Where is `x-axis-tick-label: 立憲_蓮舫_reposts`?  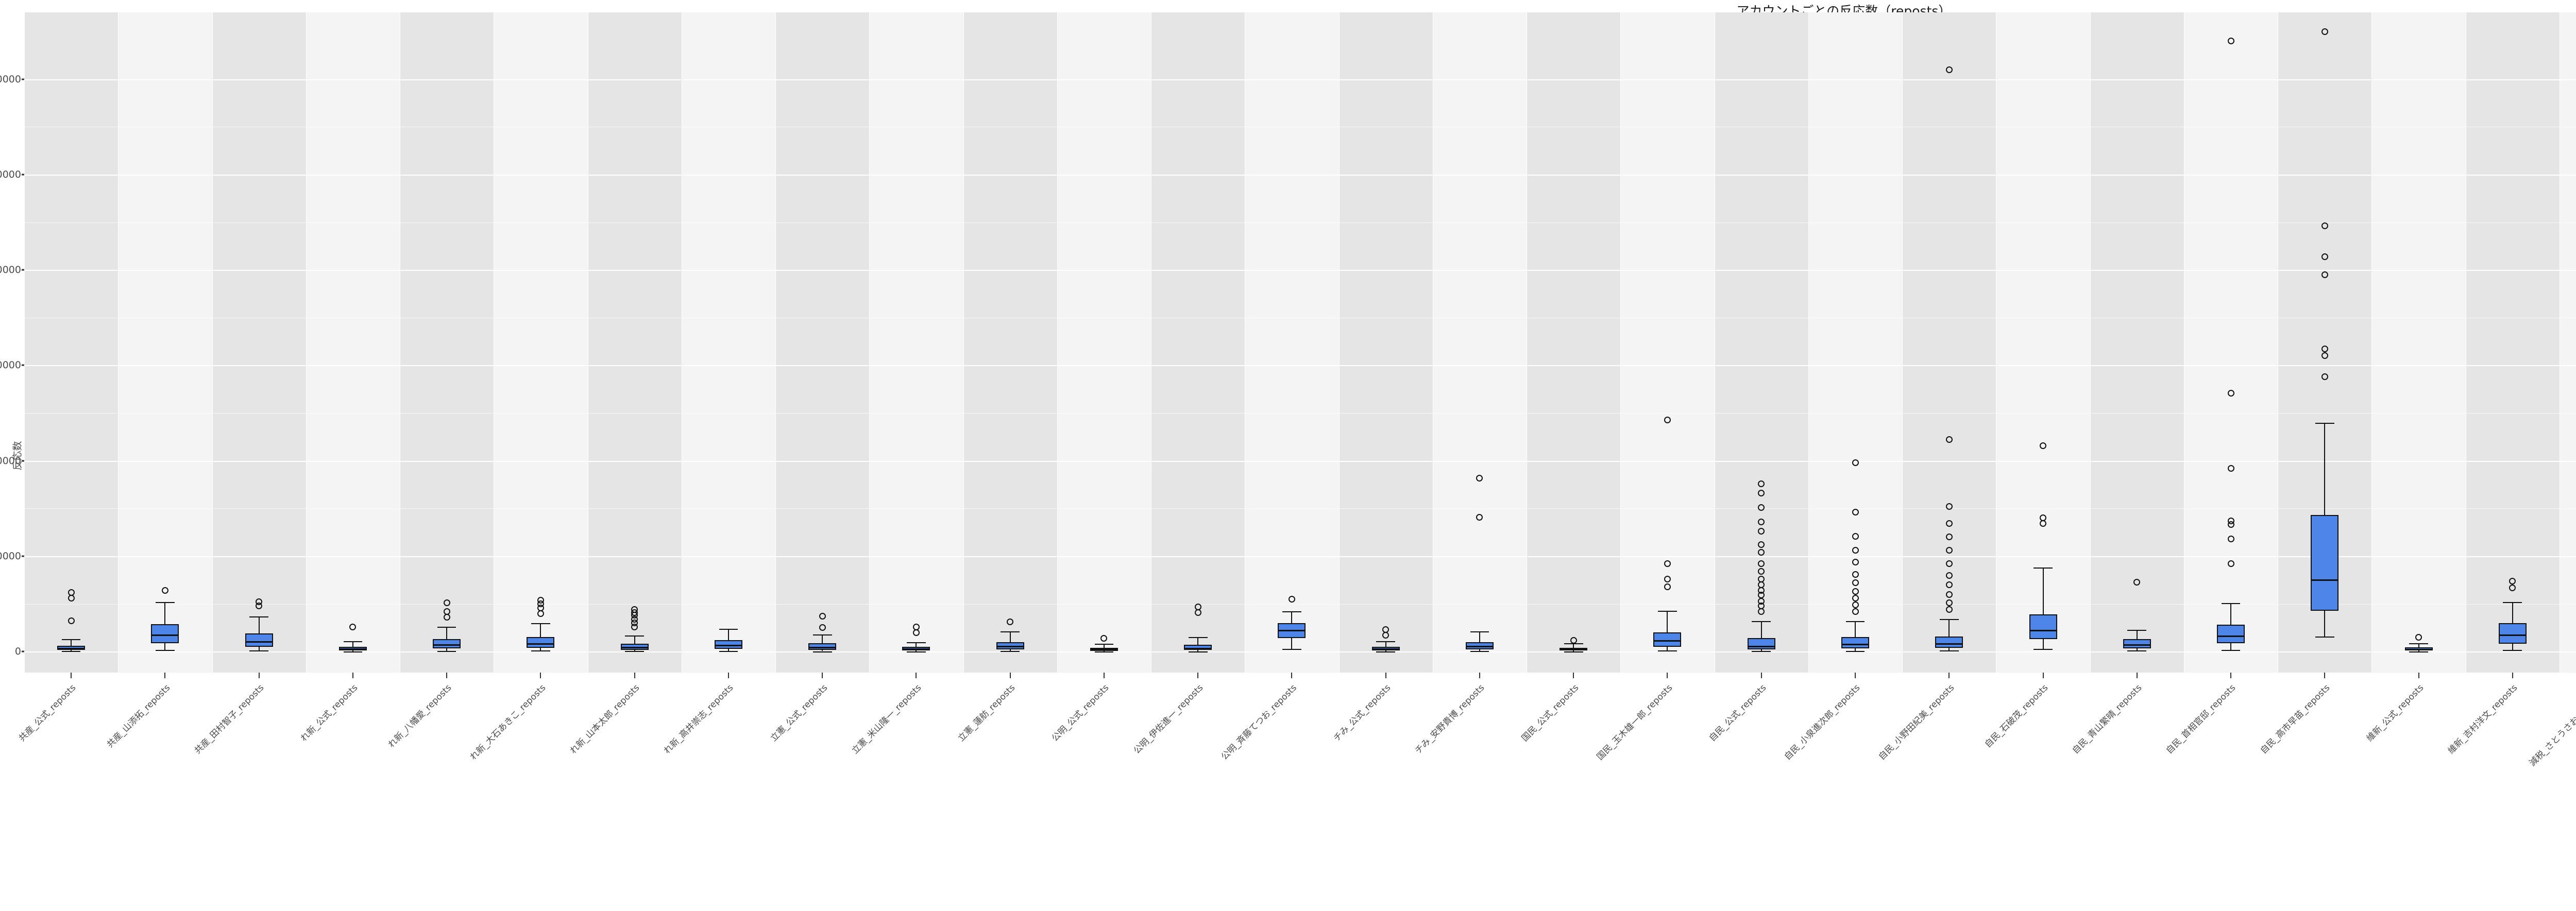
x-axis-tick-label: 立憲_蓮舫_reposts is located at coordinates (987, 713).